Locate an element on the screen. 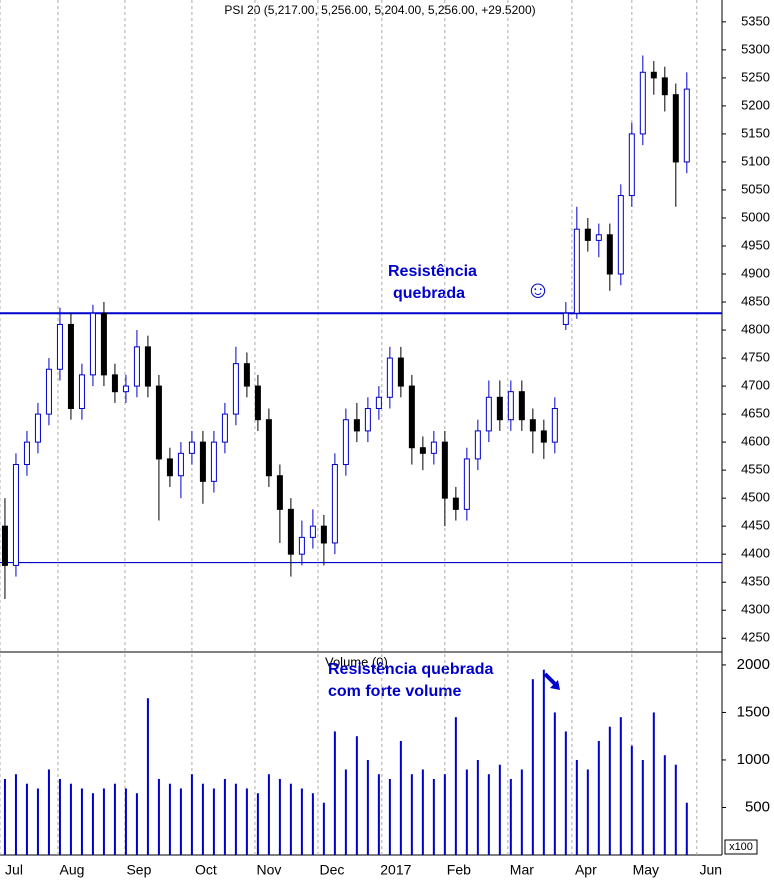  x-tick-label: Mar is located at coordinates (522, 870).